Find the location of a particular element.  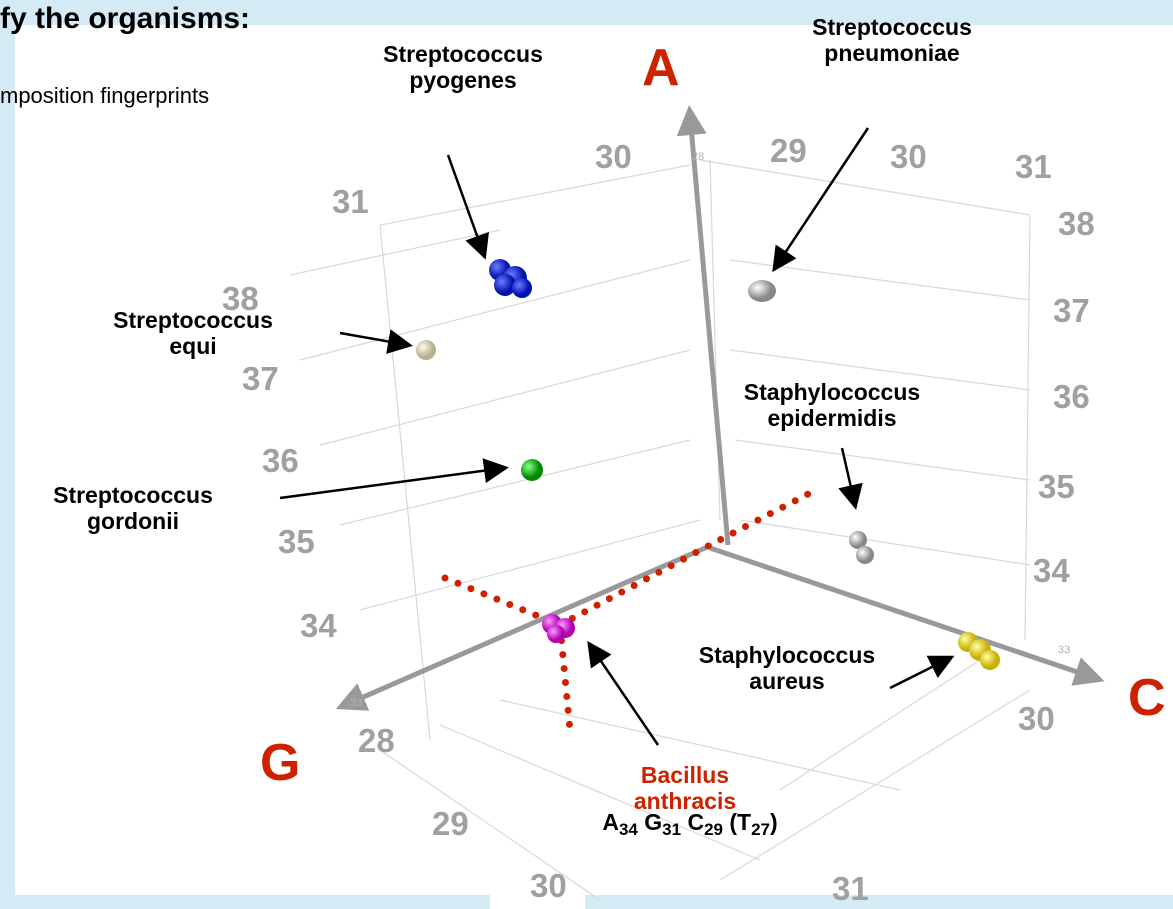

axis-label: C is located at coordinates (1147, 698).